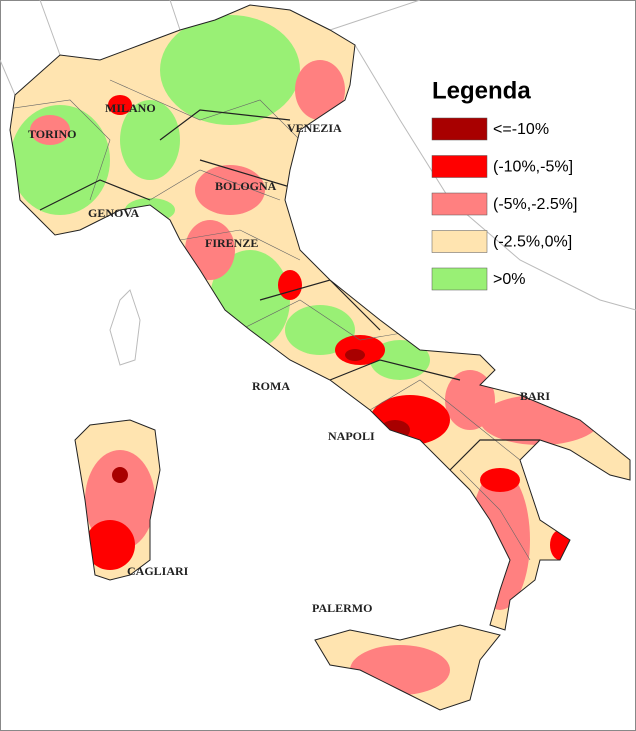 The height and width of the screenshot is (731, 636). Describe the element at coordinates (532, 242) in the screenshot. I see `legend-label: (-2.5%,0%]` at that location.